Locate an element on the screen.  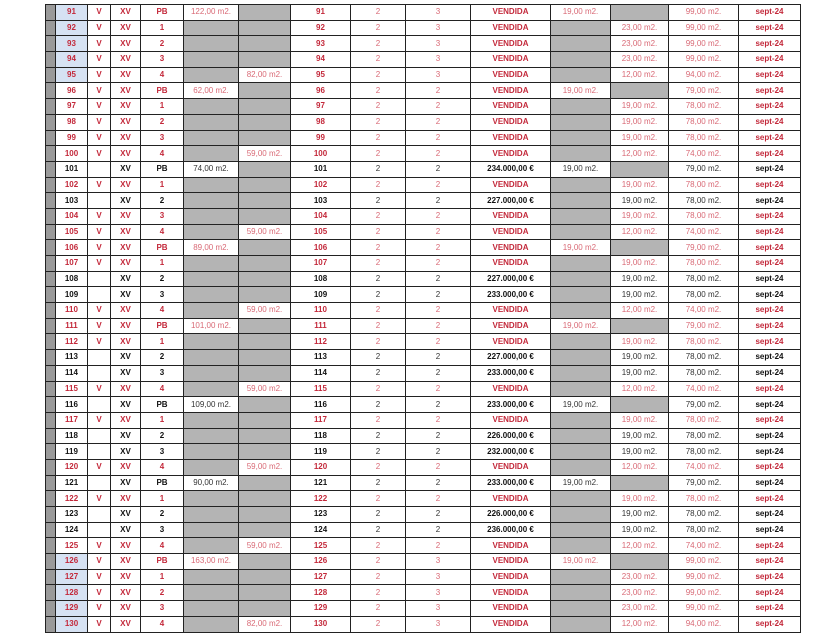
bathrooms-cell: 3 is located at coordinates (438, 608).